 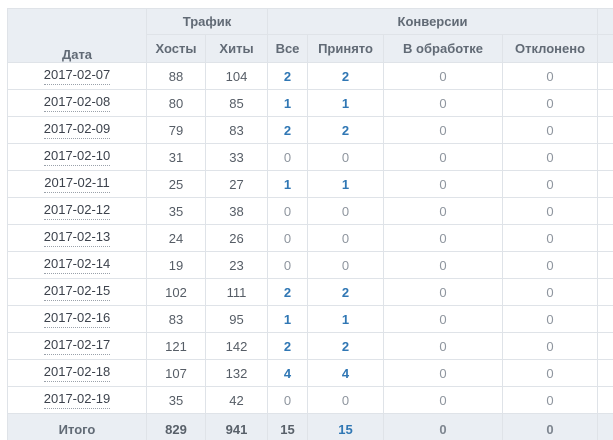 I want to click on date-cell: 2017-02-17, so click(x=77, y=346).